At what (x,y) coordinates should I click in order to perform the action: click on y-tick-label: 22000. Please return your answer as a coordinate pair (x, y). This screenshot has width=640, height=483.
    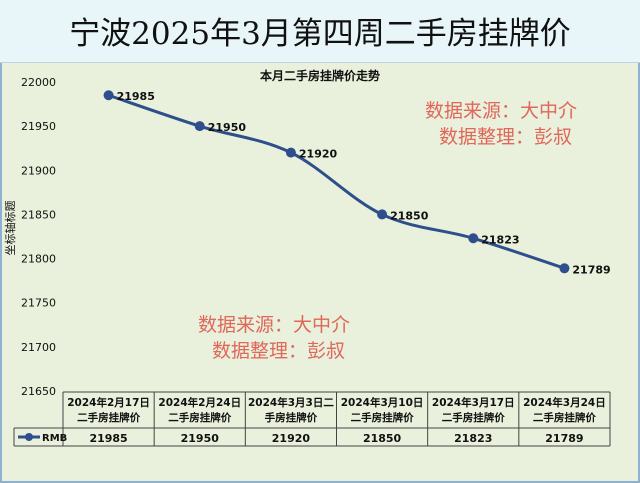
    Looking at the image, I should click on (38, 82).